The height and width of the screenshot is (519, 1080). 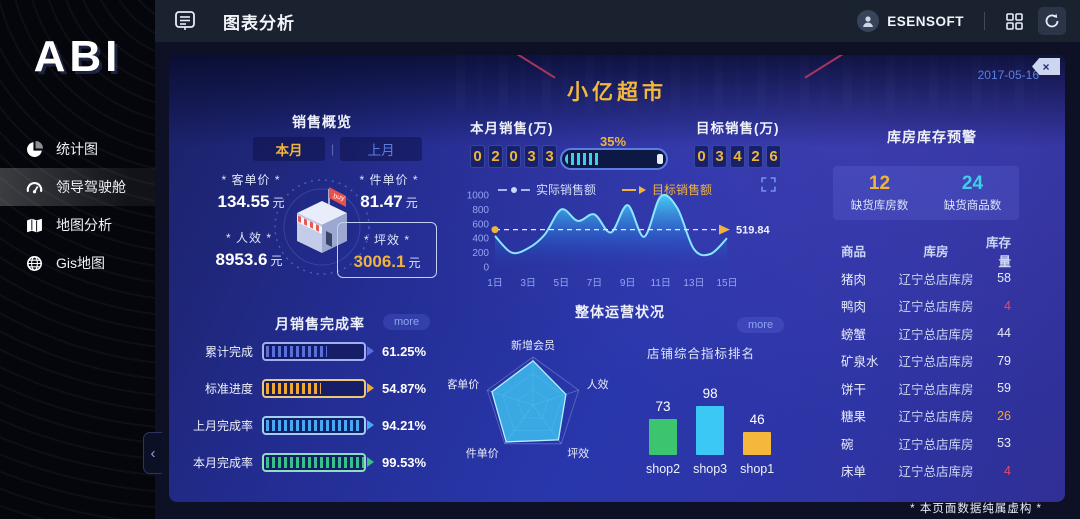 I want to click on legend-actual-sales: 实际销售额, so click(x=546, y=189).